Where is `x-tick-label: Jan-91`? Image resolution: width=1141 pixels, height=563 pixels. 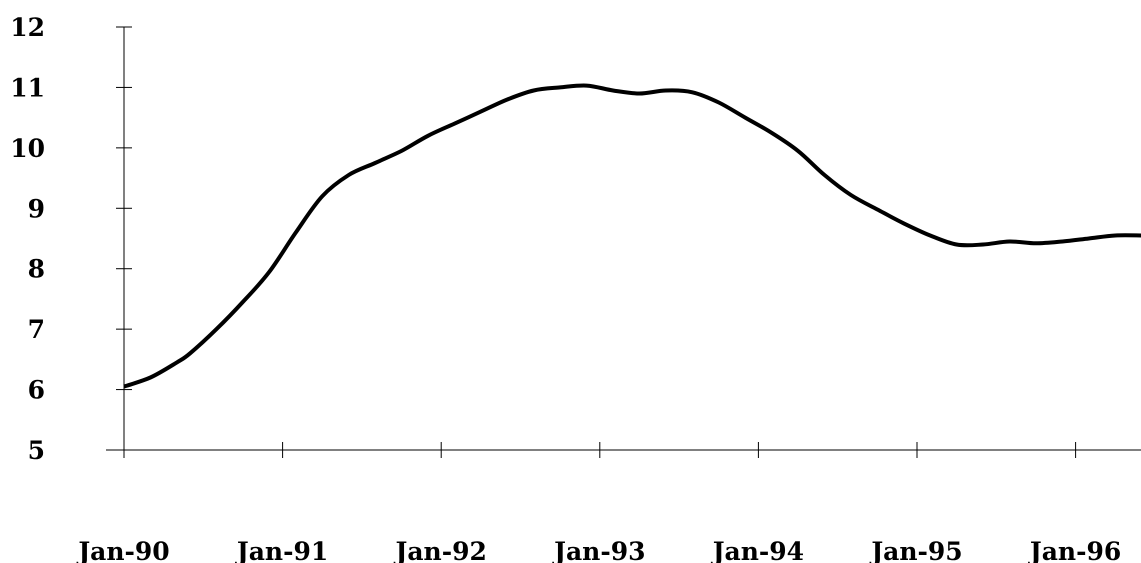
x-tick-label: Jan-91 is located at coordinates (281, 550).